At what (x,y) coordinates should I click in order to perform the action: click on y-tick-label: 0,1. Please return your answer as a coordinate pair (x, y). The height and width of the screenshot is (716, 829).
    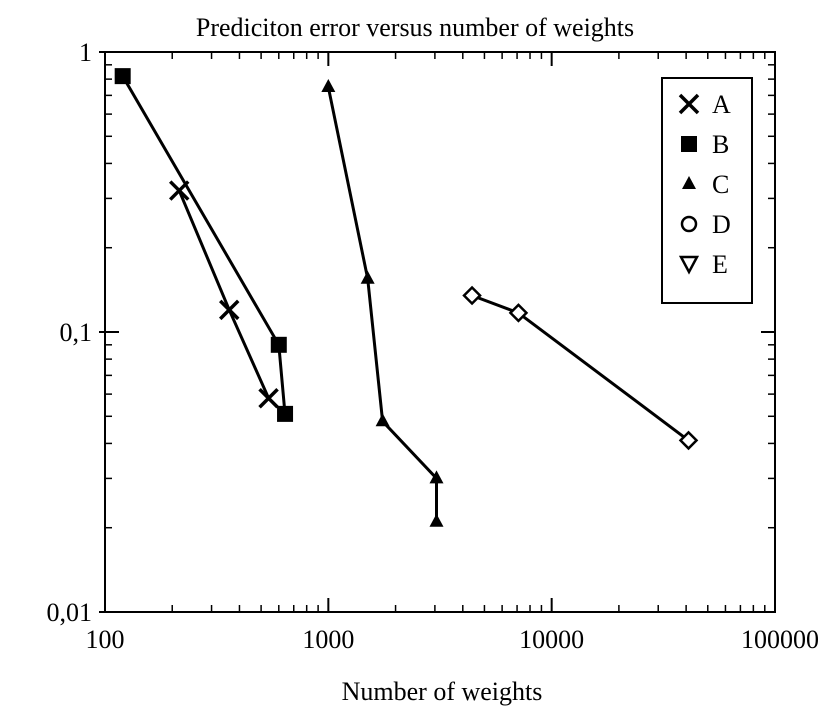
    Looking at the image, I should click on (76, 332).